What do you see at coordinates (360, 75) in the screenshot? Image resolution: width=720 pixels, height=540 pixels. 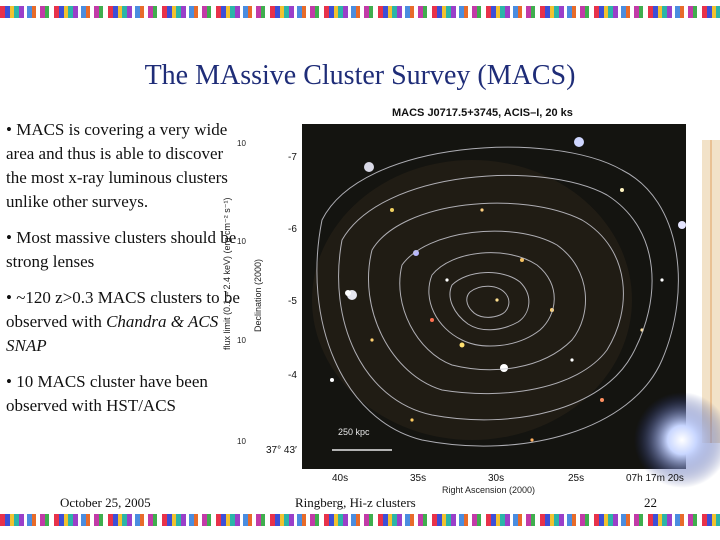 I see `slide-title: The MAssive Cluster Survey (MACS)` at bounding box center [360, 75].